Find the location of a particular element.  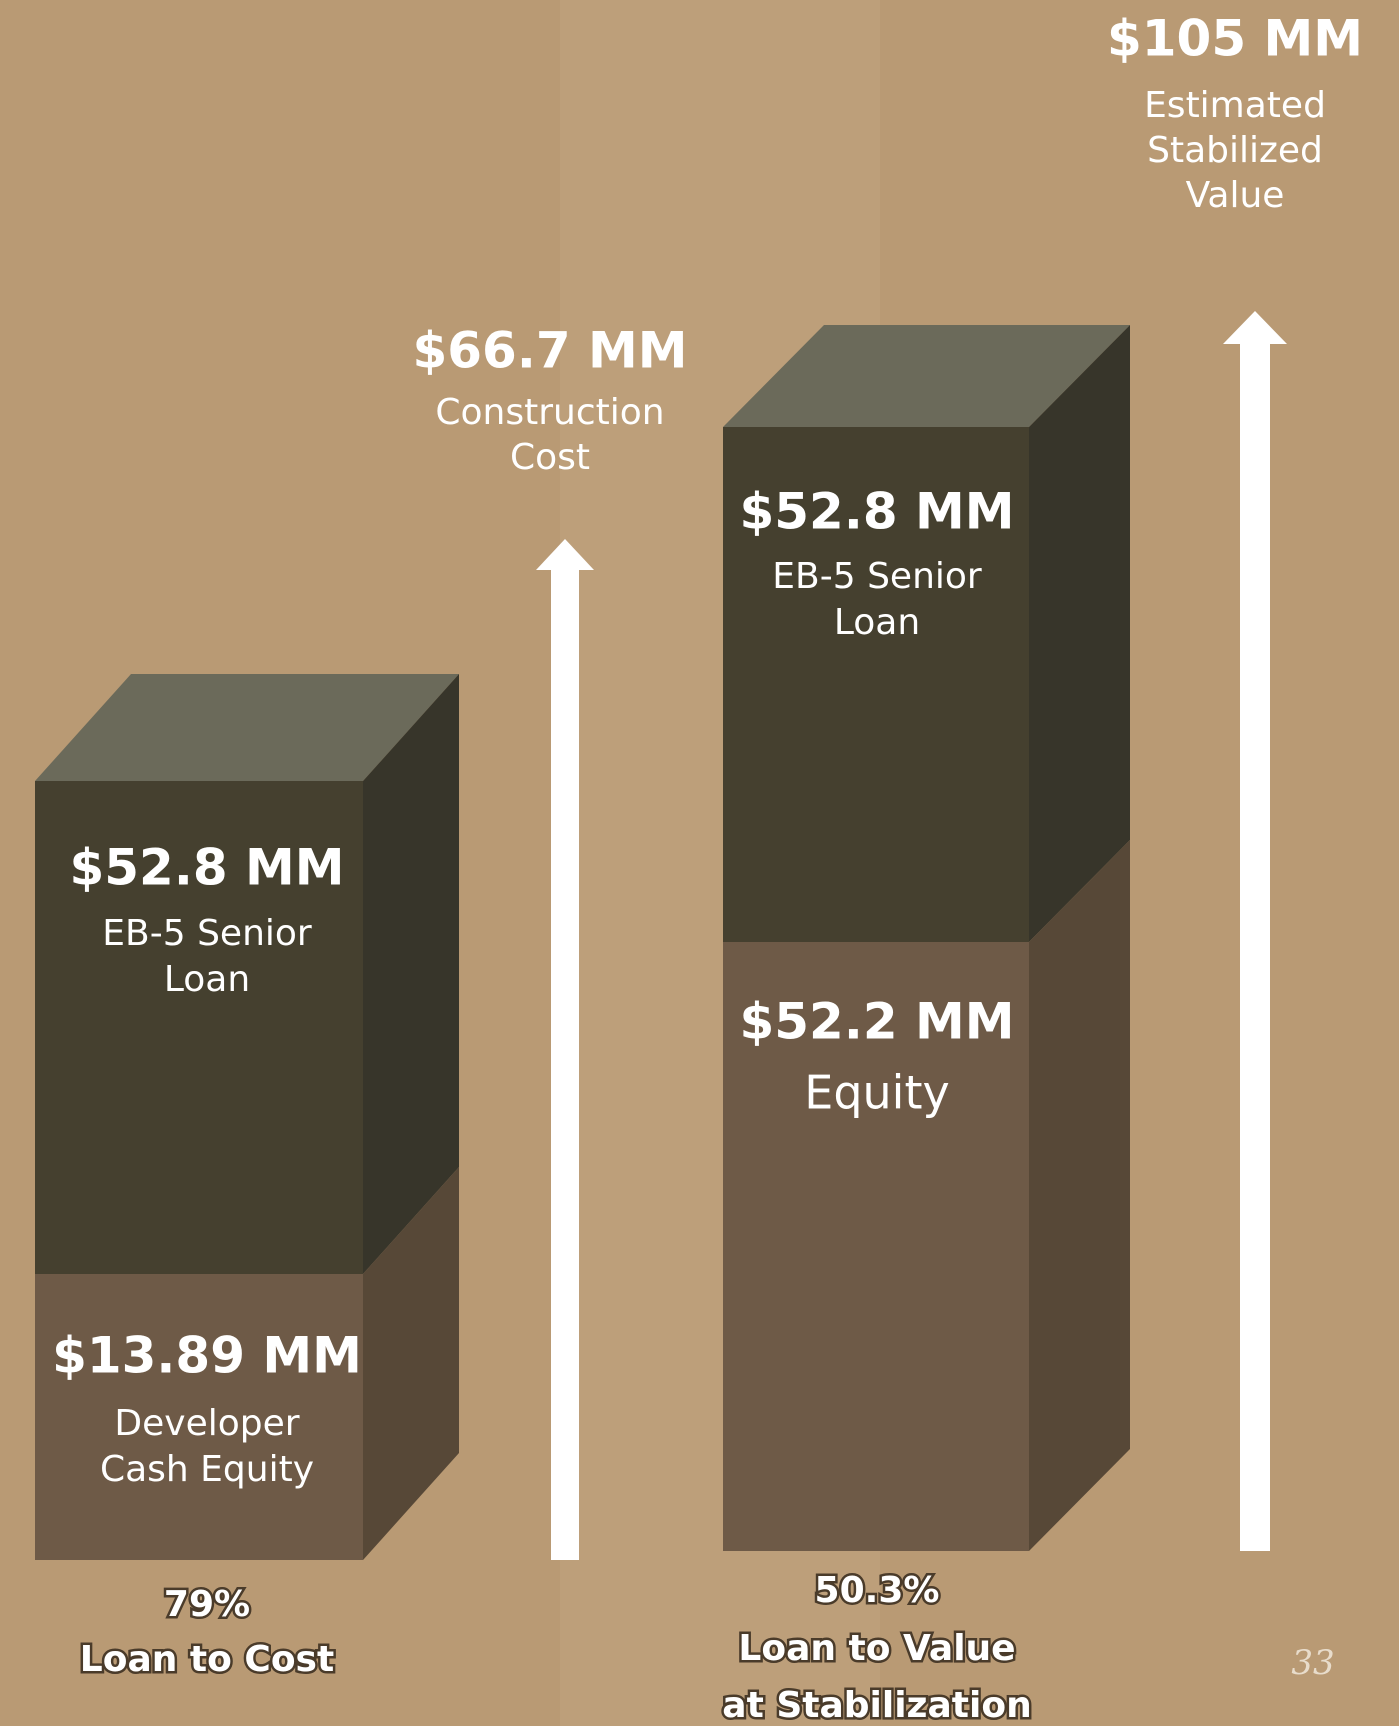

ratio: 50.3% is located at coordinates (877, 1590).